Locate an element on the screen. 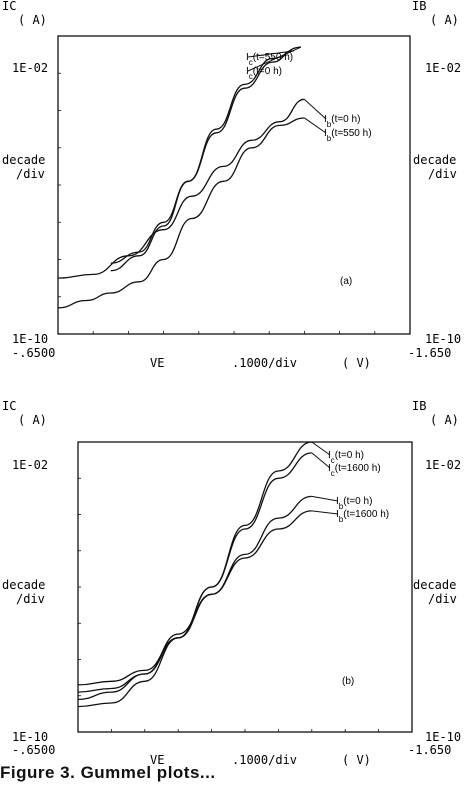 The height and width of the screenshot is (790, 474). panel-label-b: (b) is located at coordinates (348, 681).